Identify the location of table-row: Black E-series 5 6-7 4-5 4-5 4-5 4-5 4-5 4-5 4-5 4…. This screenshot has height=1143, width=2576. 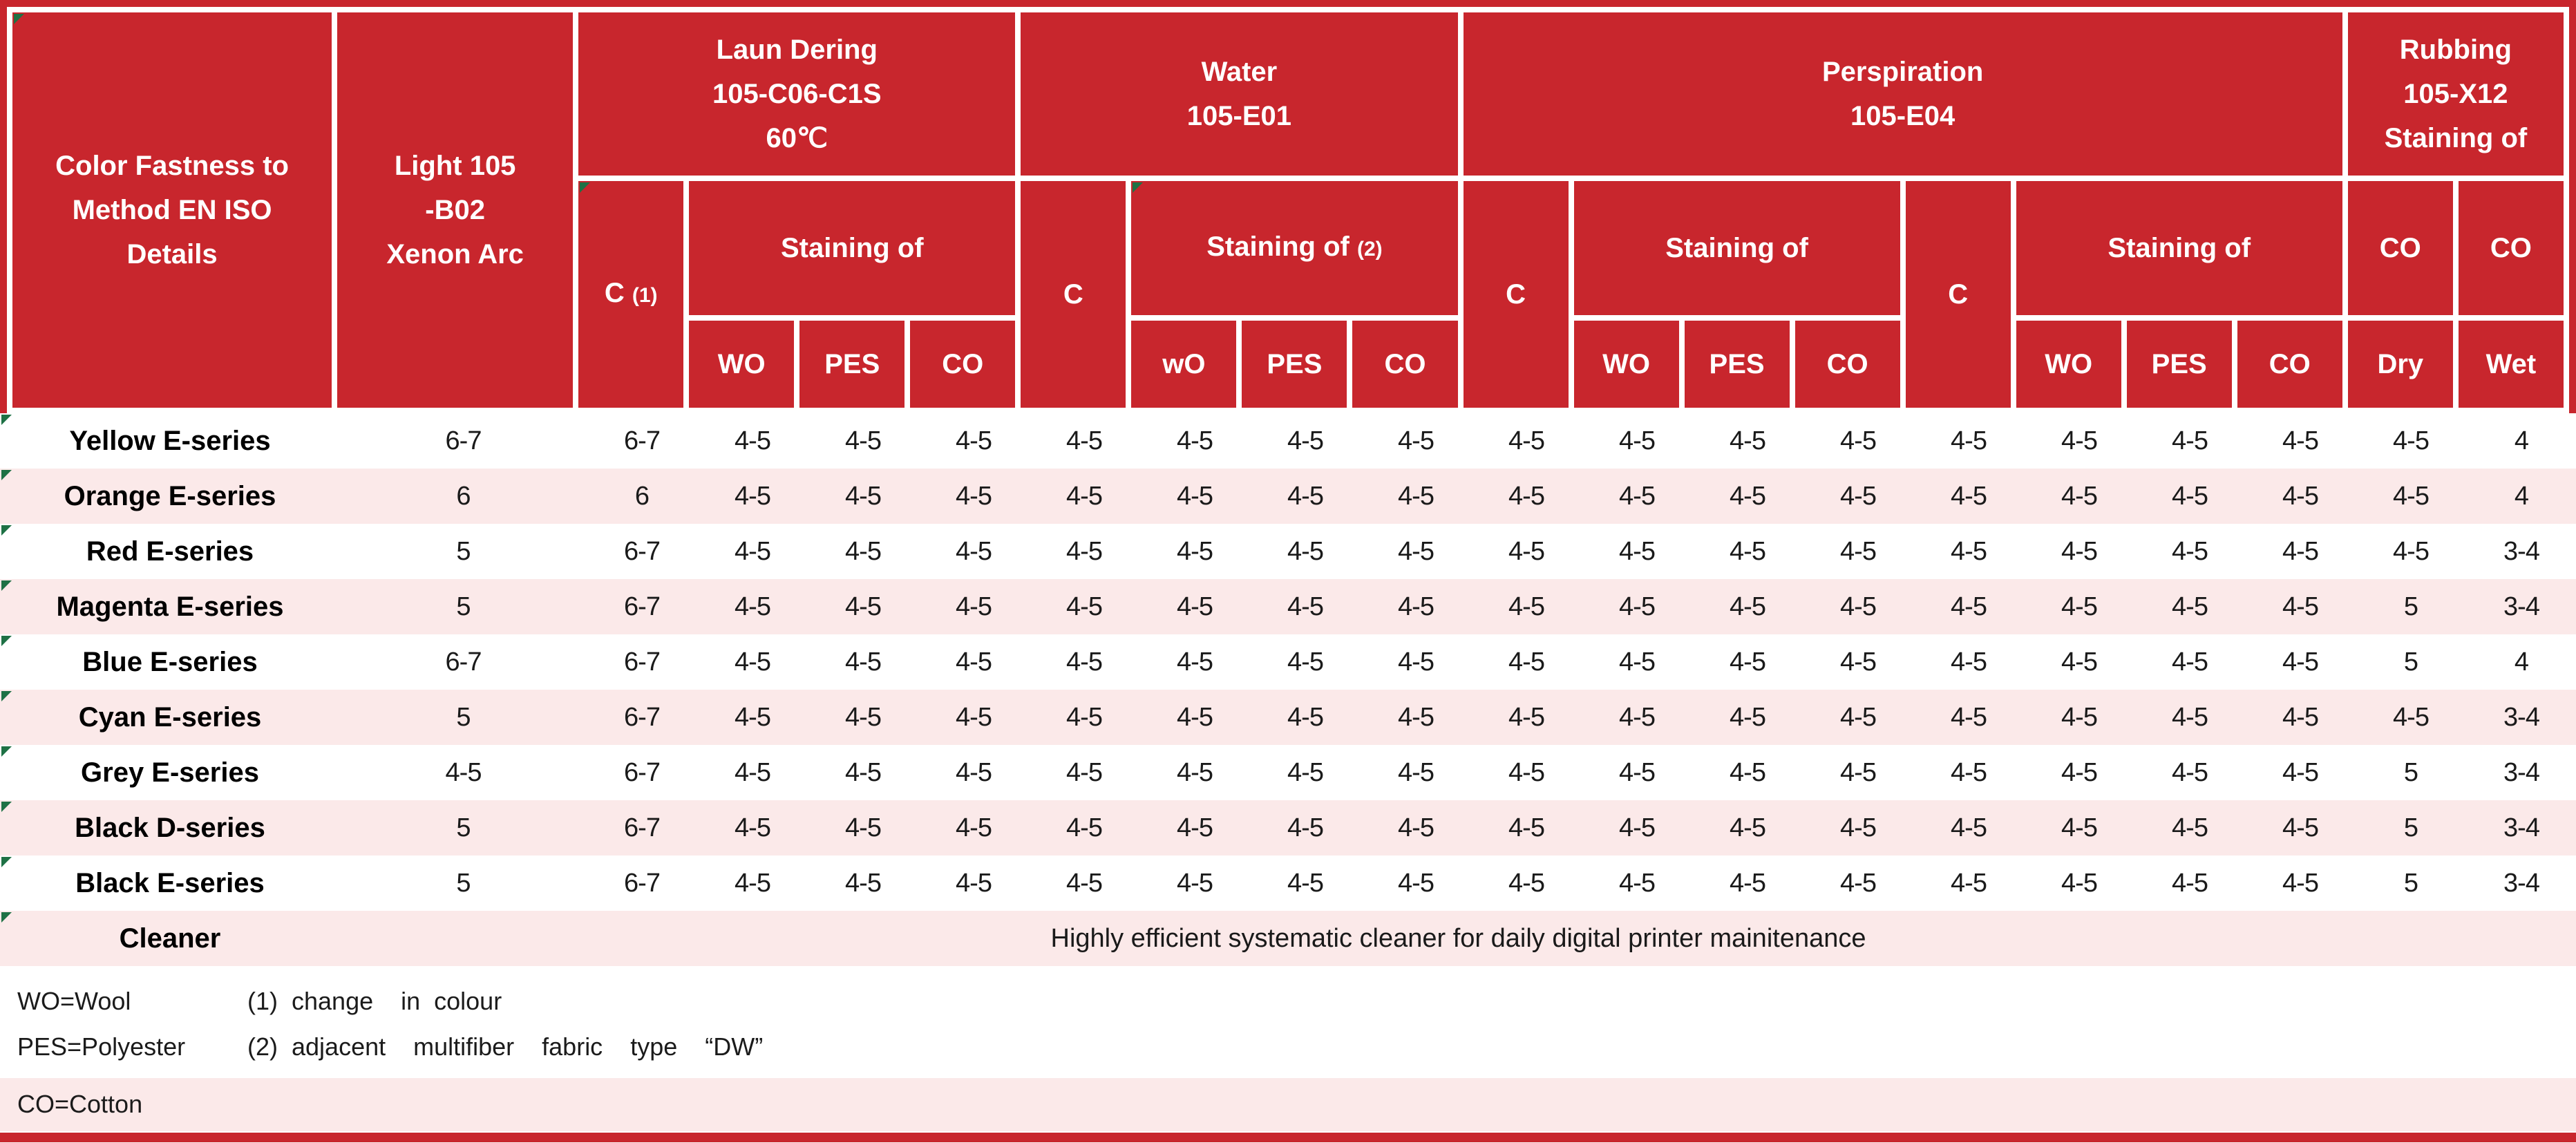
(1288, 884).